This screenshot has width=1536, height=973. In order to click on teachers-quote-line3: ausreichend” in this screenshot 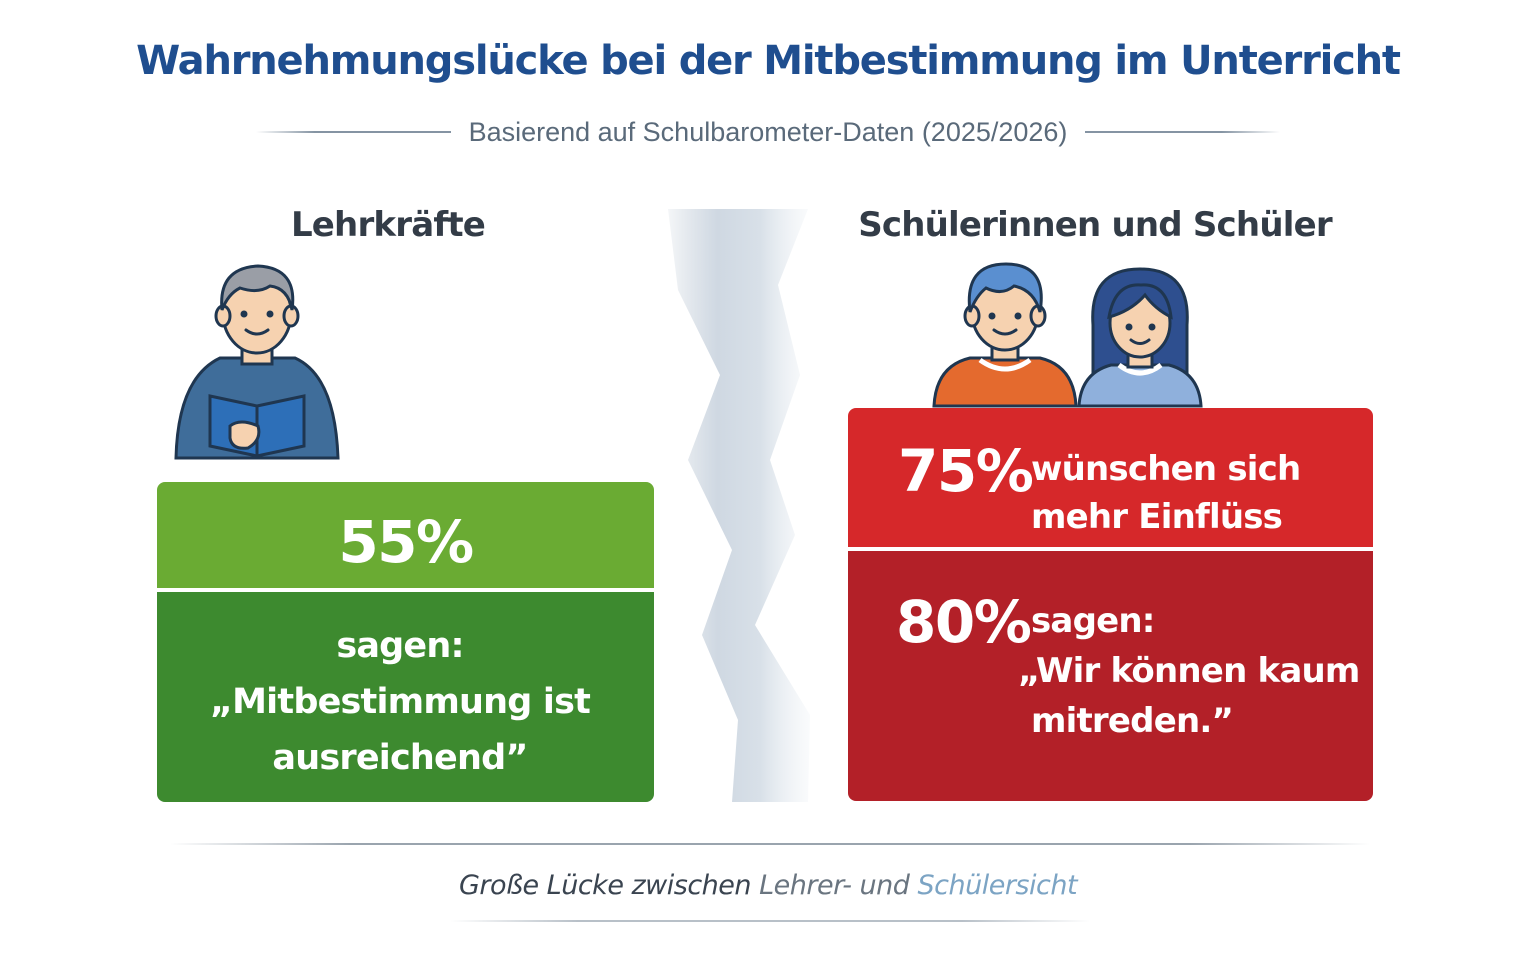, I will do `click(400, 758)`.